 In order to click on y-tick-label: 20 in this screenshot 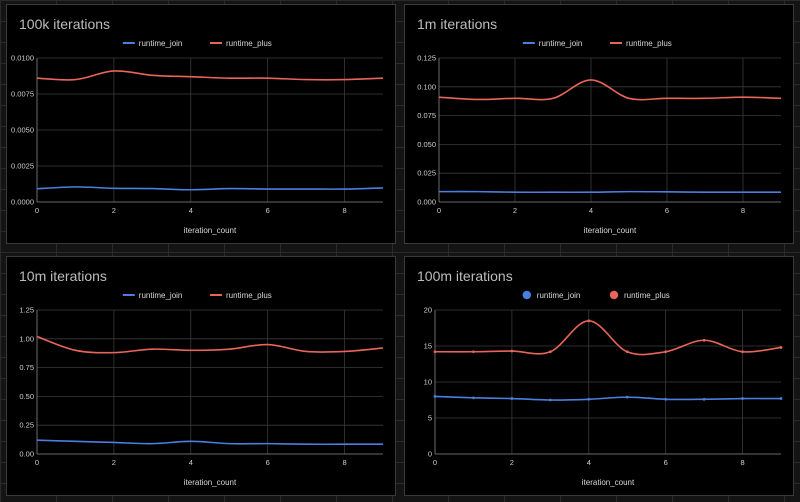, I will do `click(428, 310)`.